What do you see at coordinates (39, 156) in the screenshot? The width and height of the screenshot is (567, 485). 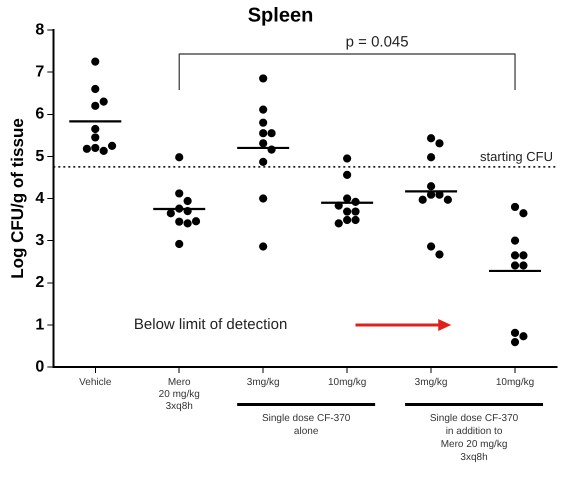 I see `y-tick-label: 5` at bounding box center [39, 156].